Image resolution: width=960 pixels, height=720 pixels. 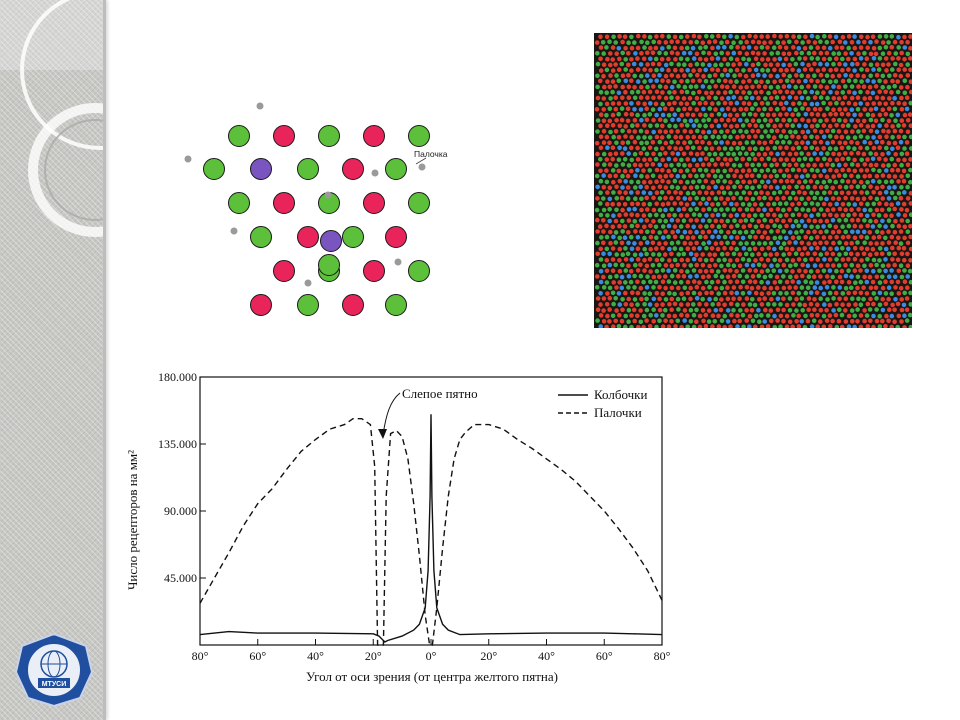 What do you see at coordinates (620, 394) in the screenshot?
I see `legend-cones-label: Колбочки` at bounding box center [620, 394].